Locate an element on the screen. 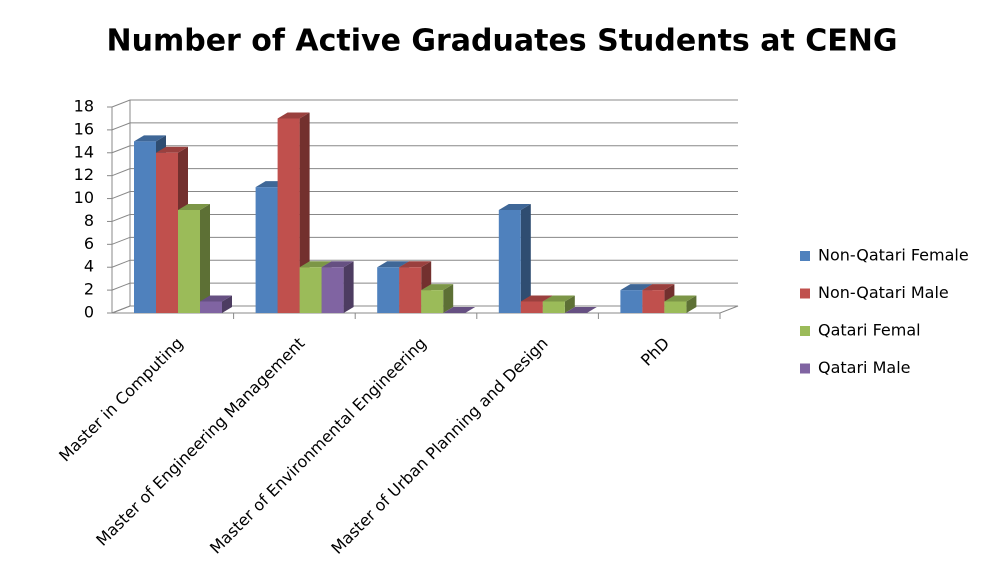 The image size is (1004, 561). x-tick-label: Master of Engineering Management is located at coordinates (200, 442).